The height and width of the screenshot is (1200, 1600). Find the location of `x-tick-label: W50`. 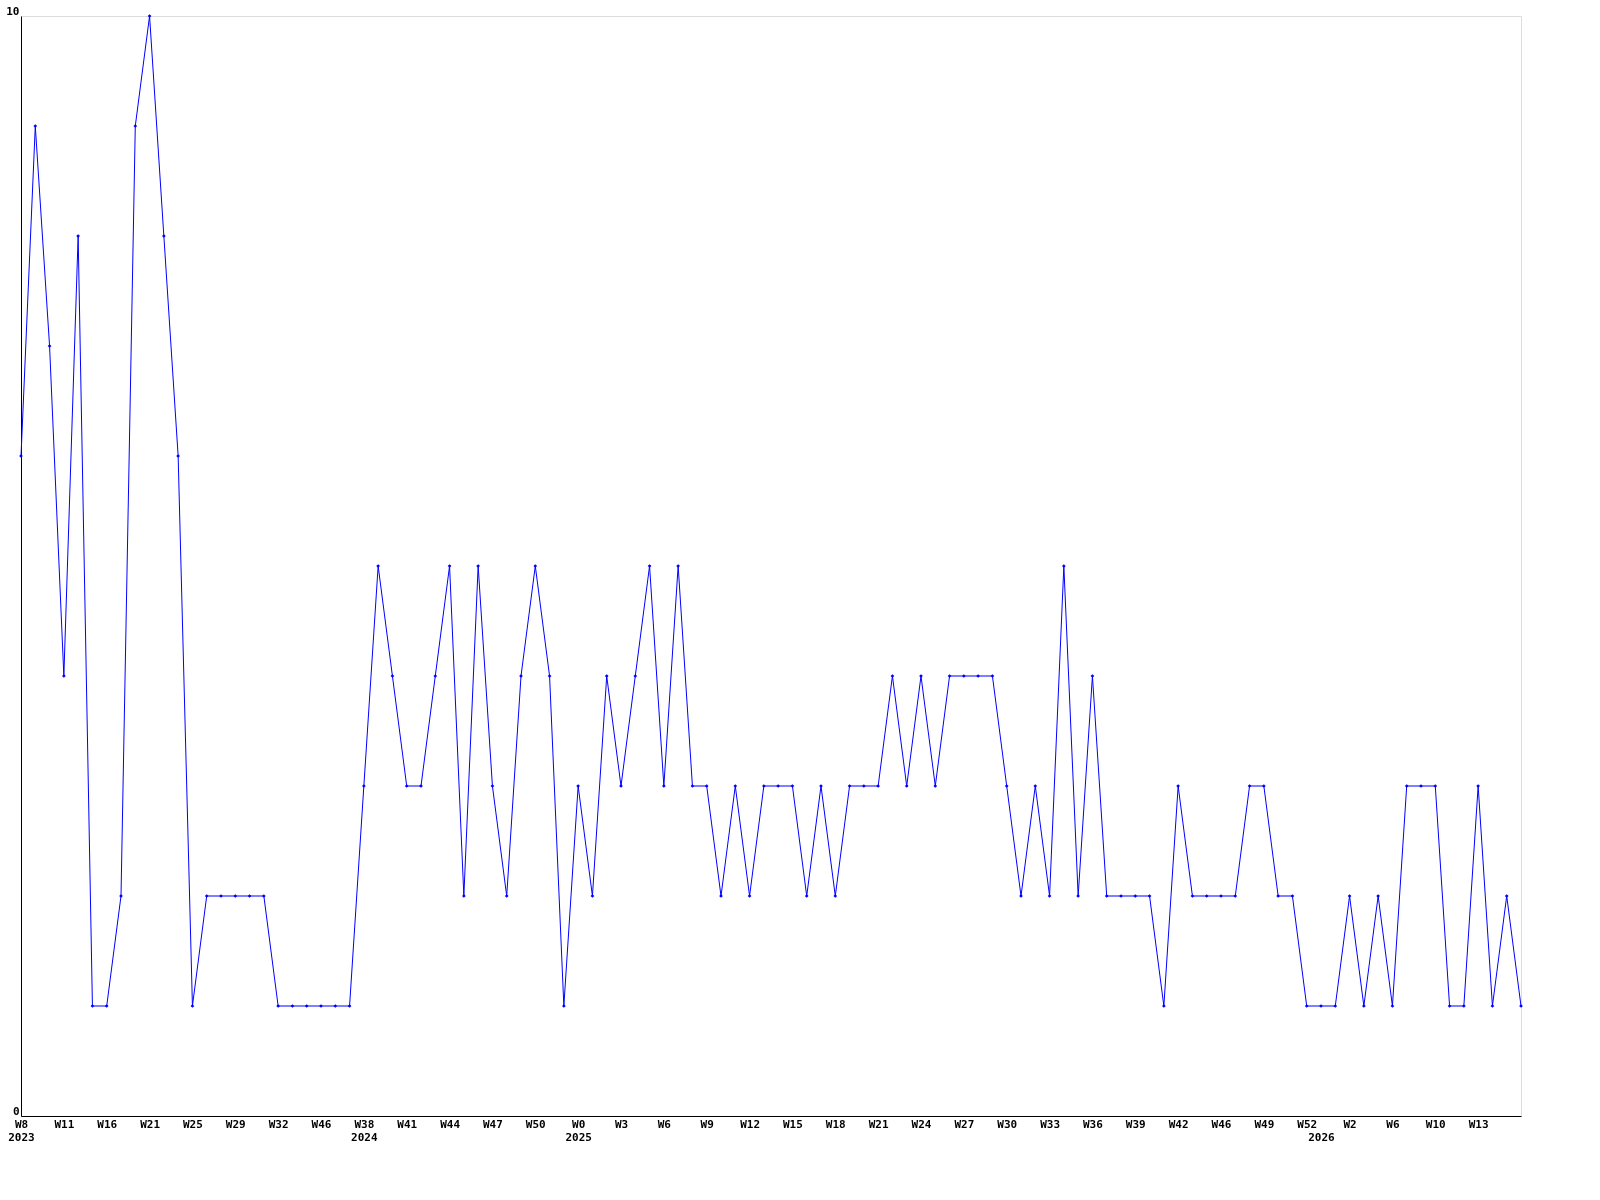

x-tick-label: W50 is located at coordinates (535, 1124).